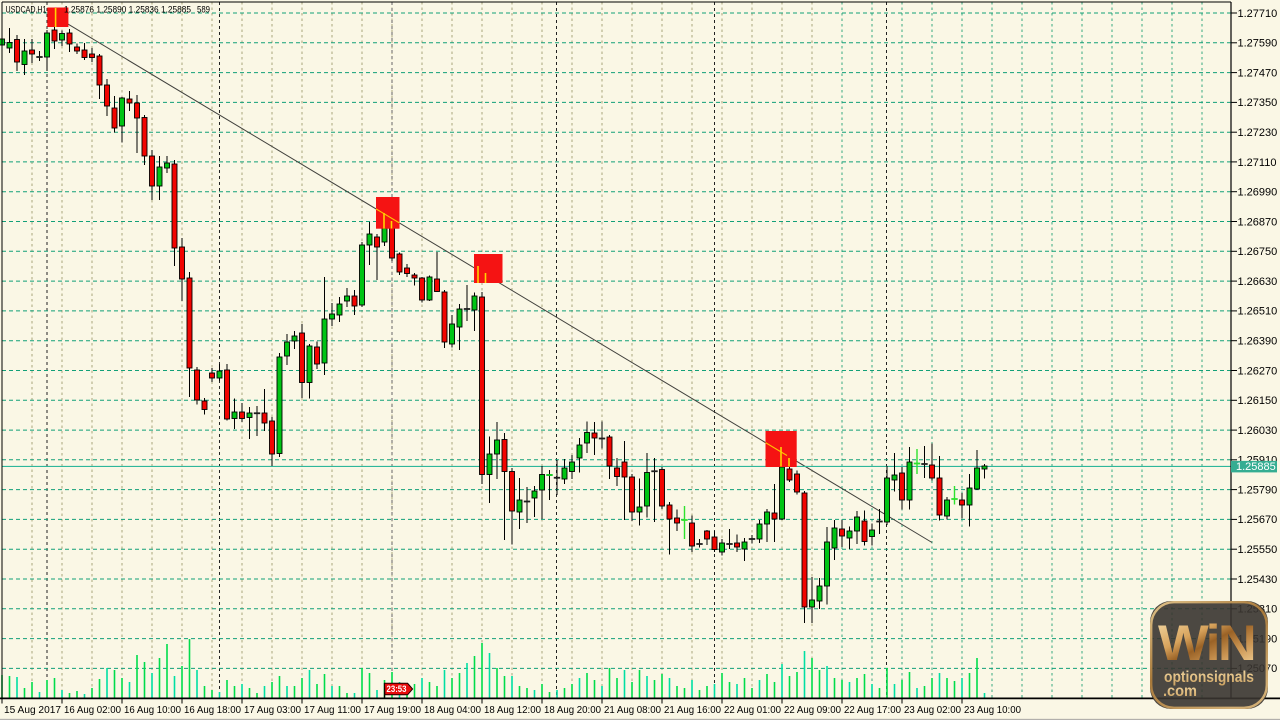 The width and height of the screenshot is (1280, 720). Describe the element at coordinates (1258, 252) in the screenshot. I see `svg-text: 1.26750` at that location.